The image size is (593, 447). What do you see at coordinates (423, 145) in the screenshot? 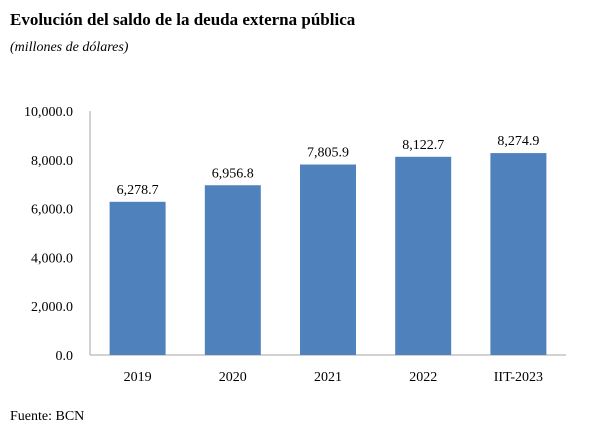
I see `data-label: 8,122.7` at bounding box center [423, 145].